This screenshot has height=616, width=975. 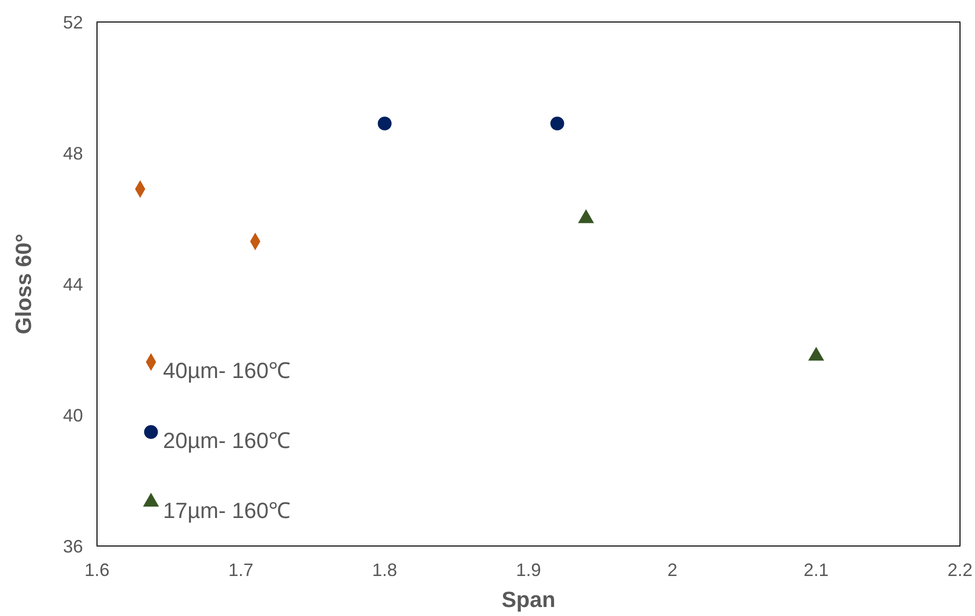 What do you see at coordinates (72, 22) in the screenshot?
I see `y-tick-label: 52` at bounding box center [72, 22].